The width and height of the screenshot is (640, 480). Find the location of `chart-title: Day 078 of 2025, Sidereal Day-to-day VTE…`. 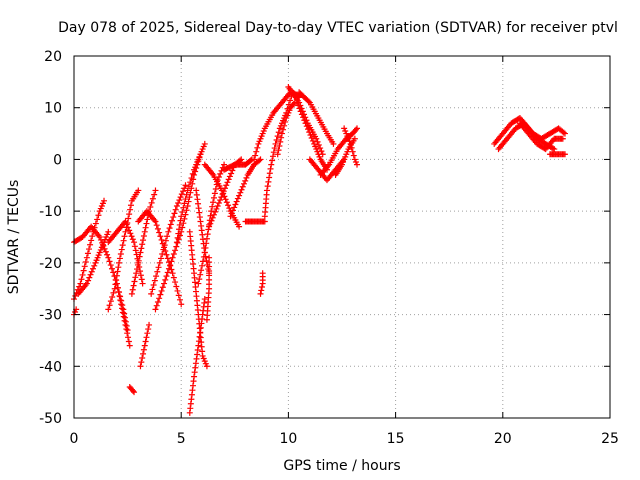

chart-title: Day 078 of 2025, Sidereal Day-to-day VTE… is located at coordinates (338, 28).